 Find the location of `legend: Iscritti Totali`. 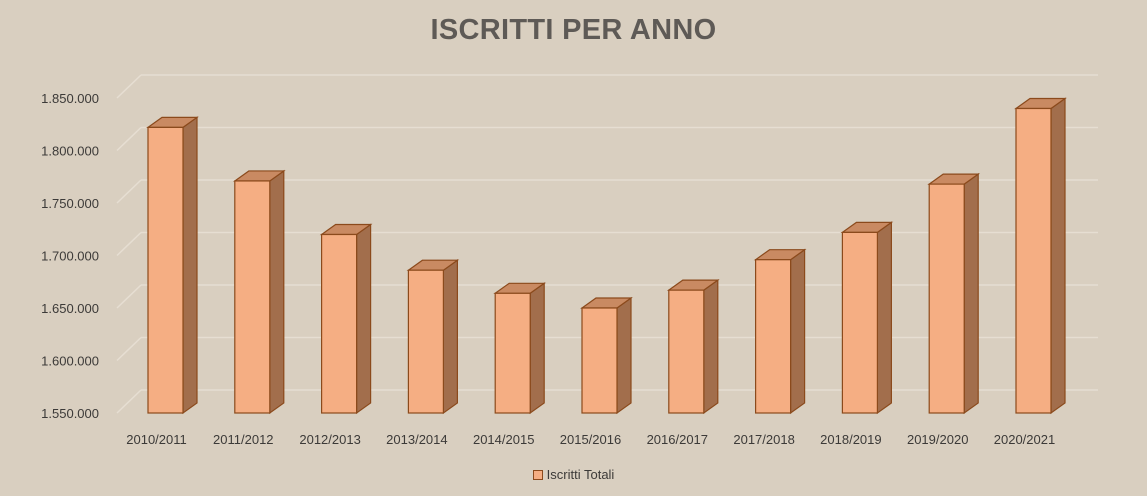

legend: Iscritti Totali is located at coordinates (573, 474).